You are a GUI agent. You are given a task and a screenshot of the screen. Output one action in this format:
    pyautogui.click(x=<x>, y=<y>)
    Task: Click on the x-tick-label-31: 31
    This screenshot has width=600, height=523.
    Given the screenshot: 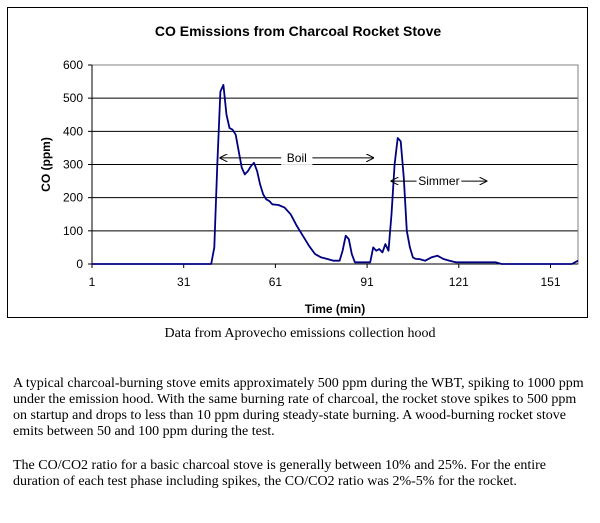 What is the action you would take?
    pyautogui.click(x=184, y=282)
    